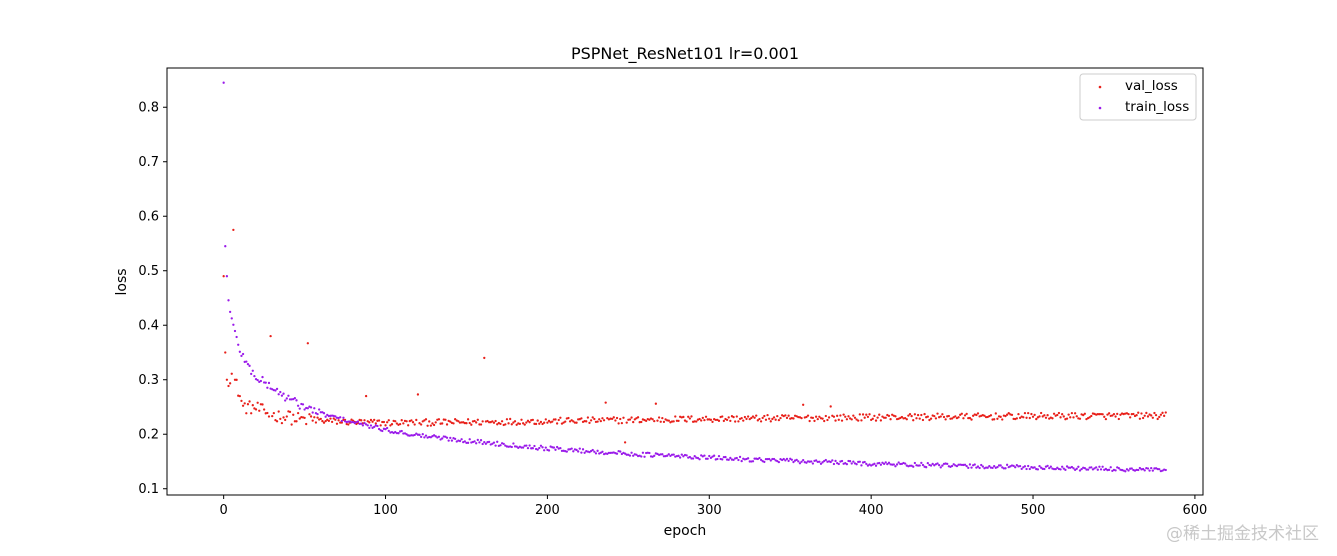 The image size is (1337, 556). What do you see at coordinates (148, 326) in the screenshot?
I see `y-tick-label: 0.4` at bounding box center [148, 326].